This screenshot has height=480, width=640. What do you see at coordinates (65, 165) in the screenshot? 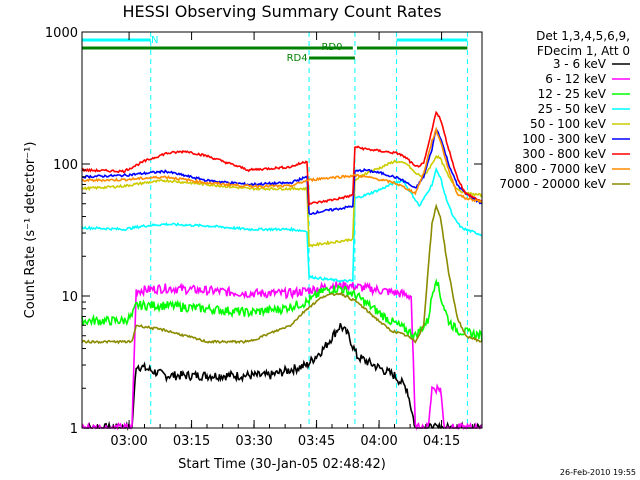
I see `y-tick-label-100: 100` at bounding box center [65, 165].